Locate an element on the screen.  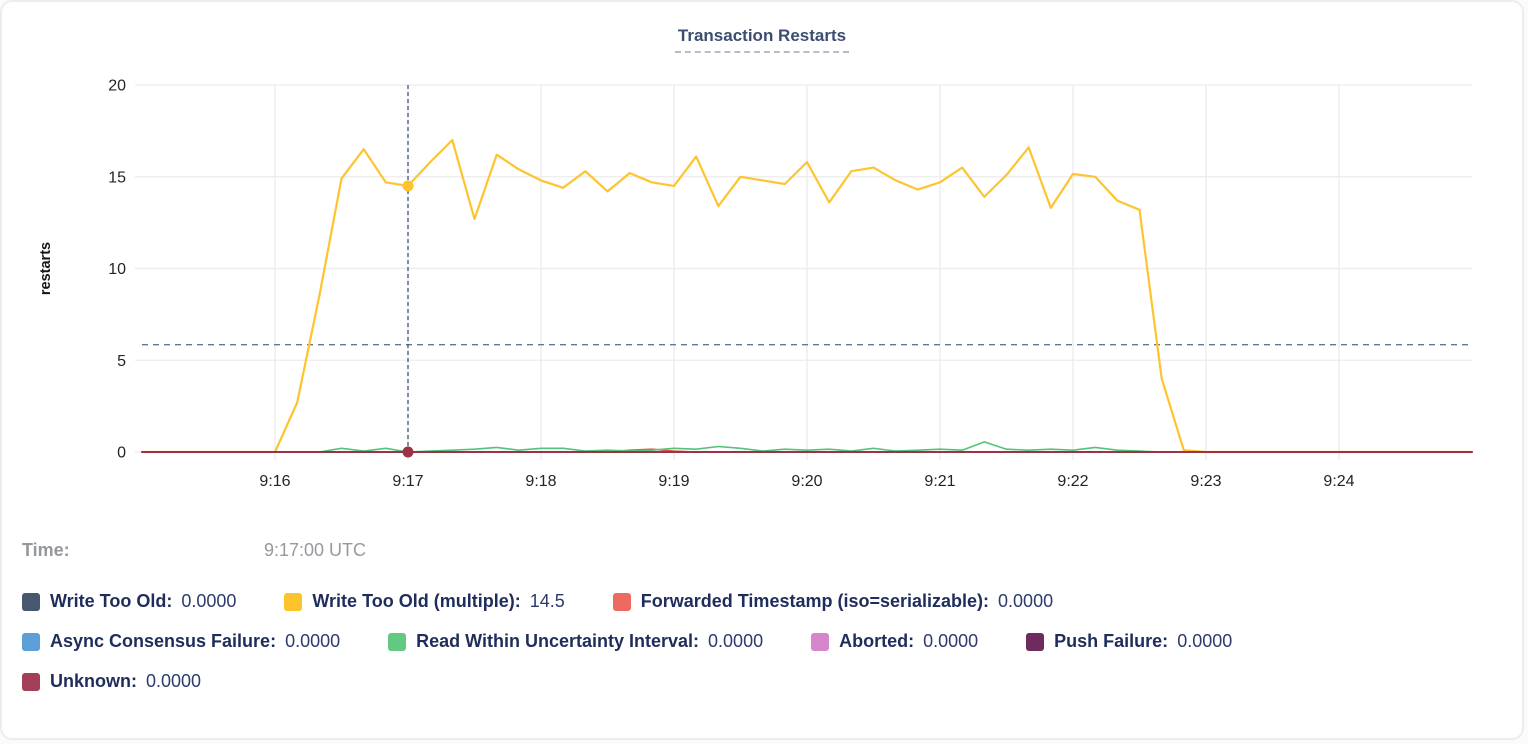
legend-item-push-failure: Push Failure: 0.0000 is located at coordinates (1129, 641).